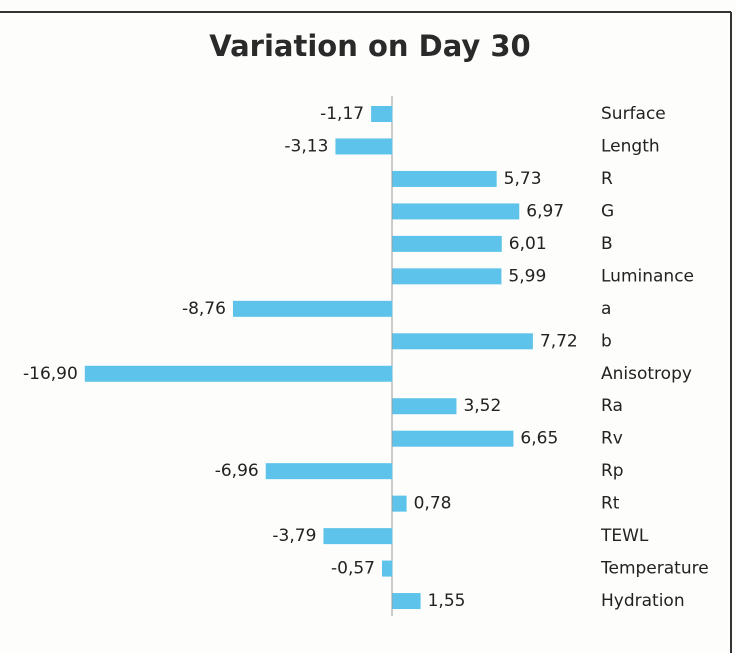 Image resolution: width=736 pixels, height=653 pixels. What do you see at coordinates (612, 406) in the screenshot?
I see `category-label: Ra` at bounding box center [612, 406].